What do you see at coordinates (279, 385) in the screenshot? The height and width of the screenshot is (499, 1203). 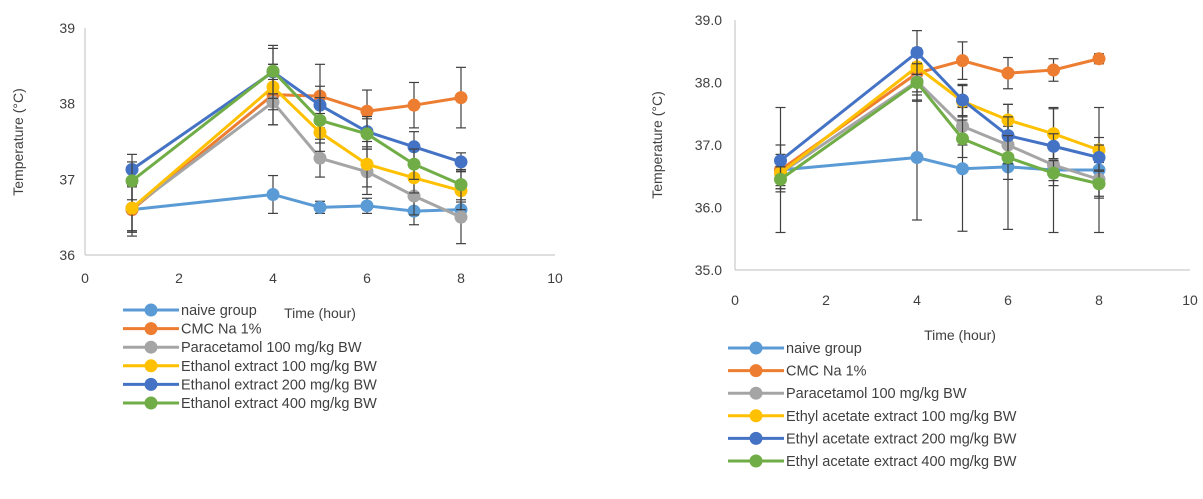 I see `legend-label: Ethanol extract 200 mg/kg BW` at bounding box center [279, 385].